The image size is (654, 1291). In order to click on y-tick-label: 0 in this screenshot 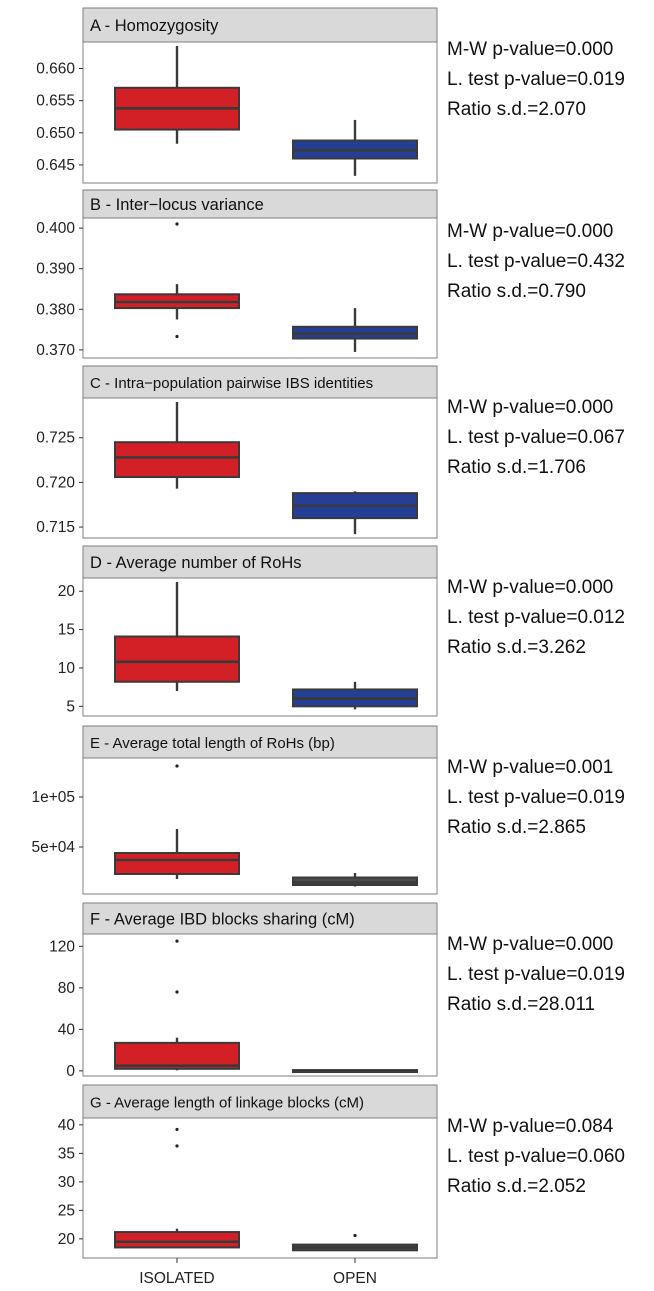, I will do `click(70, 1071)`.